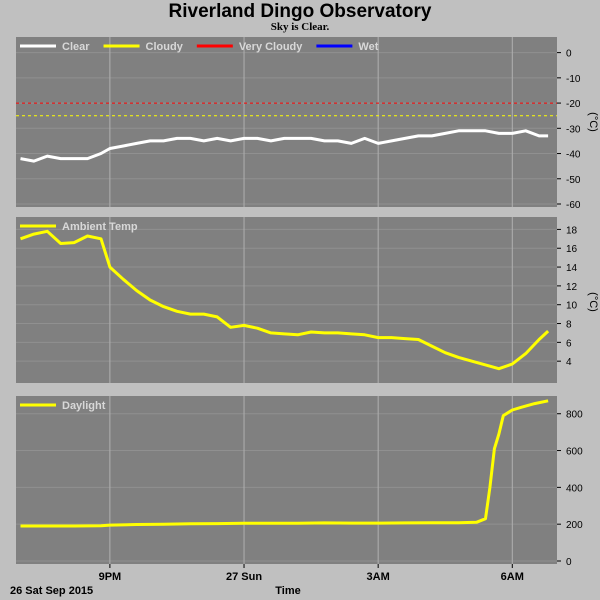  What do you see at coordinates (572, 306) in the screenshot?
I see `y-tick-label: 10` at bounding box center [572, 306].